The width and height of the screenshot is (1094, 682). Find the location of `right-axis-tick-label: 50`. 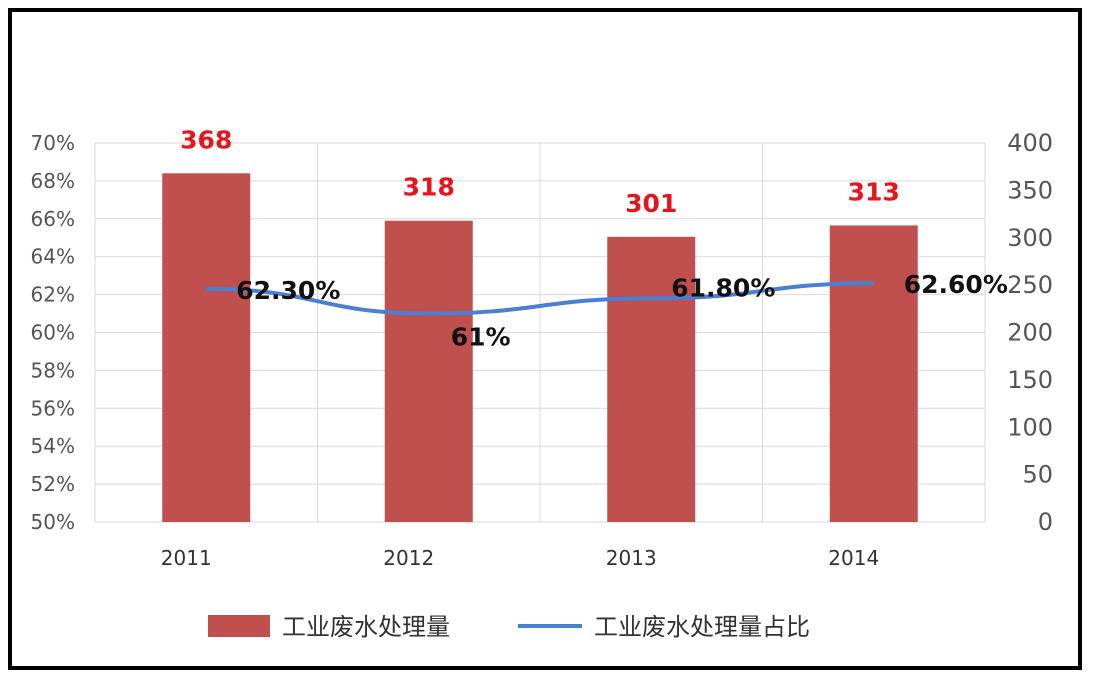

right-axis-tick-label: 50 is located at coordinates (1037, 475).